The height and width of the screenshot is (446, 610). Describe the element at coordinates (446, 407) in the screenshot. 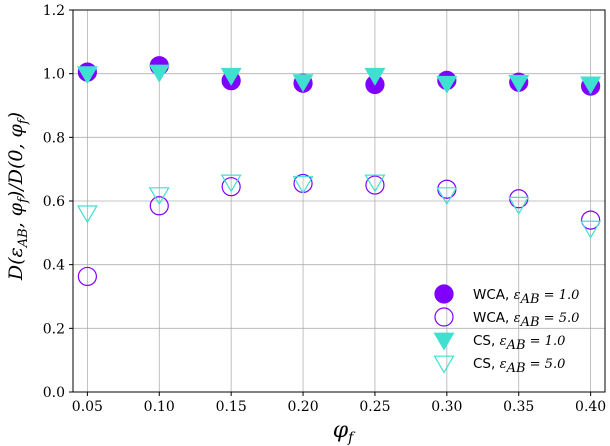

I see `x-tick-label: 0.30` at that location.